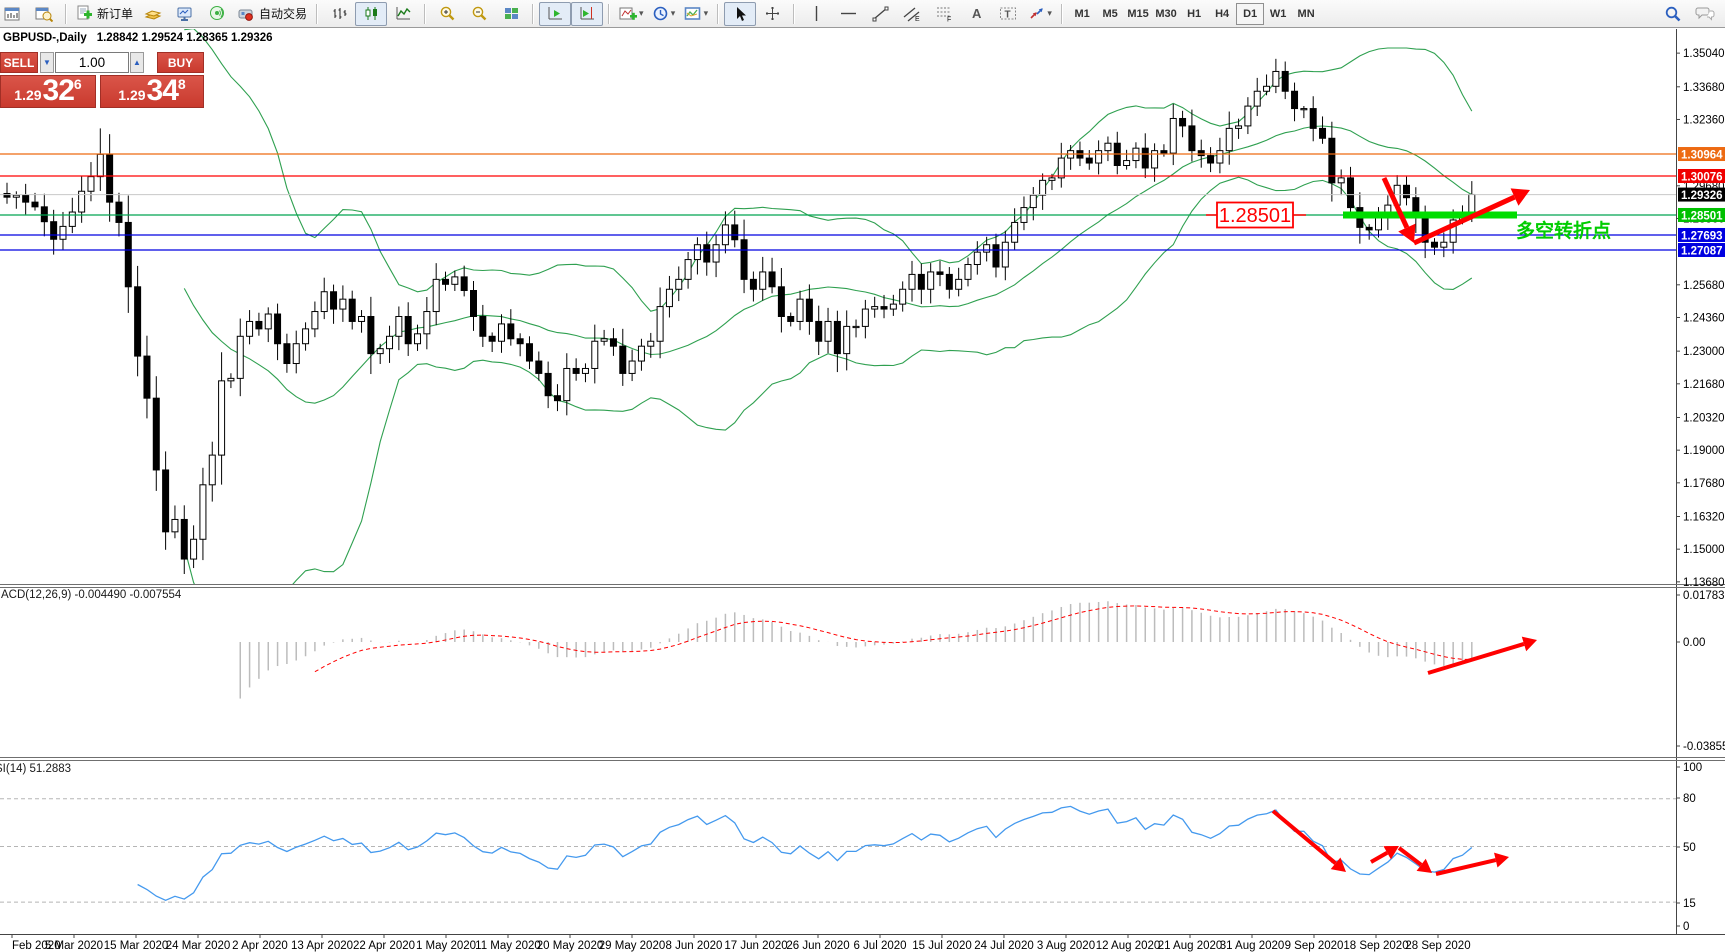  I want to click on bar-chart-icon, so click(339, 14).